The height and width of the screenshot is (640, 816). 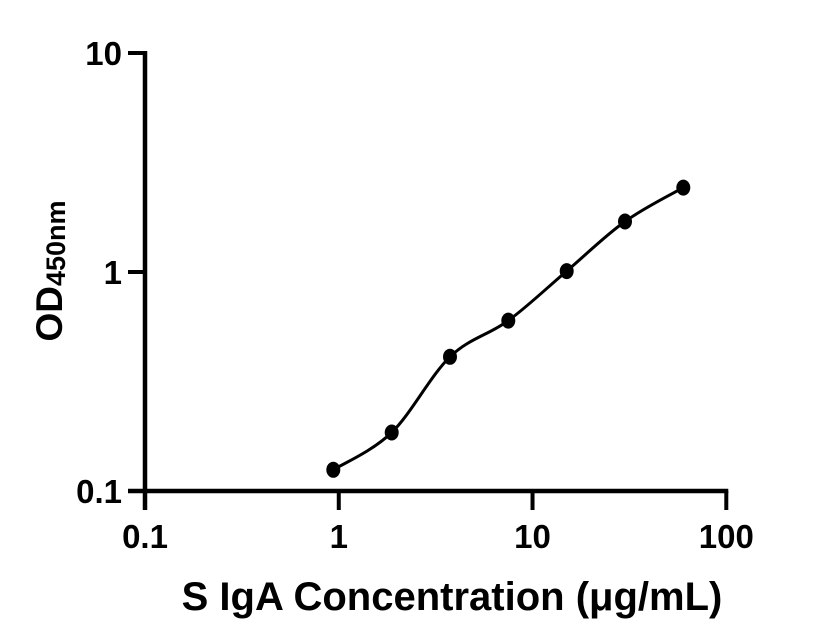 I want to click on x-tick-label-10: 10, so click(x=532, y=536).